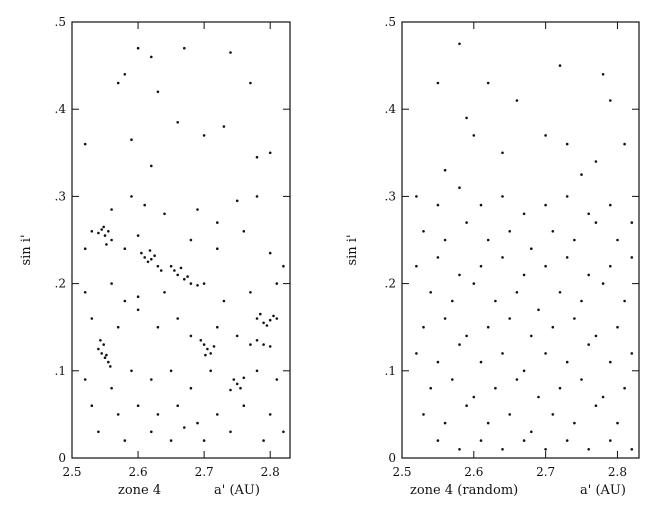  Describe the element at coordinates (237, 490) in the screenshot. I see `xlabel-left-units: a' (AU)` at that location.